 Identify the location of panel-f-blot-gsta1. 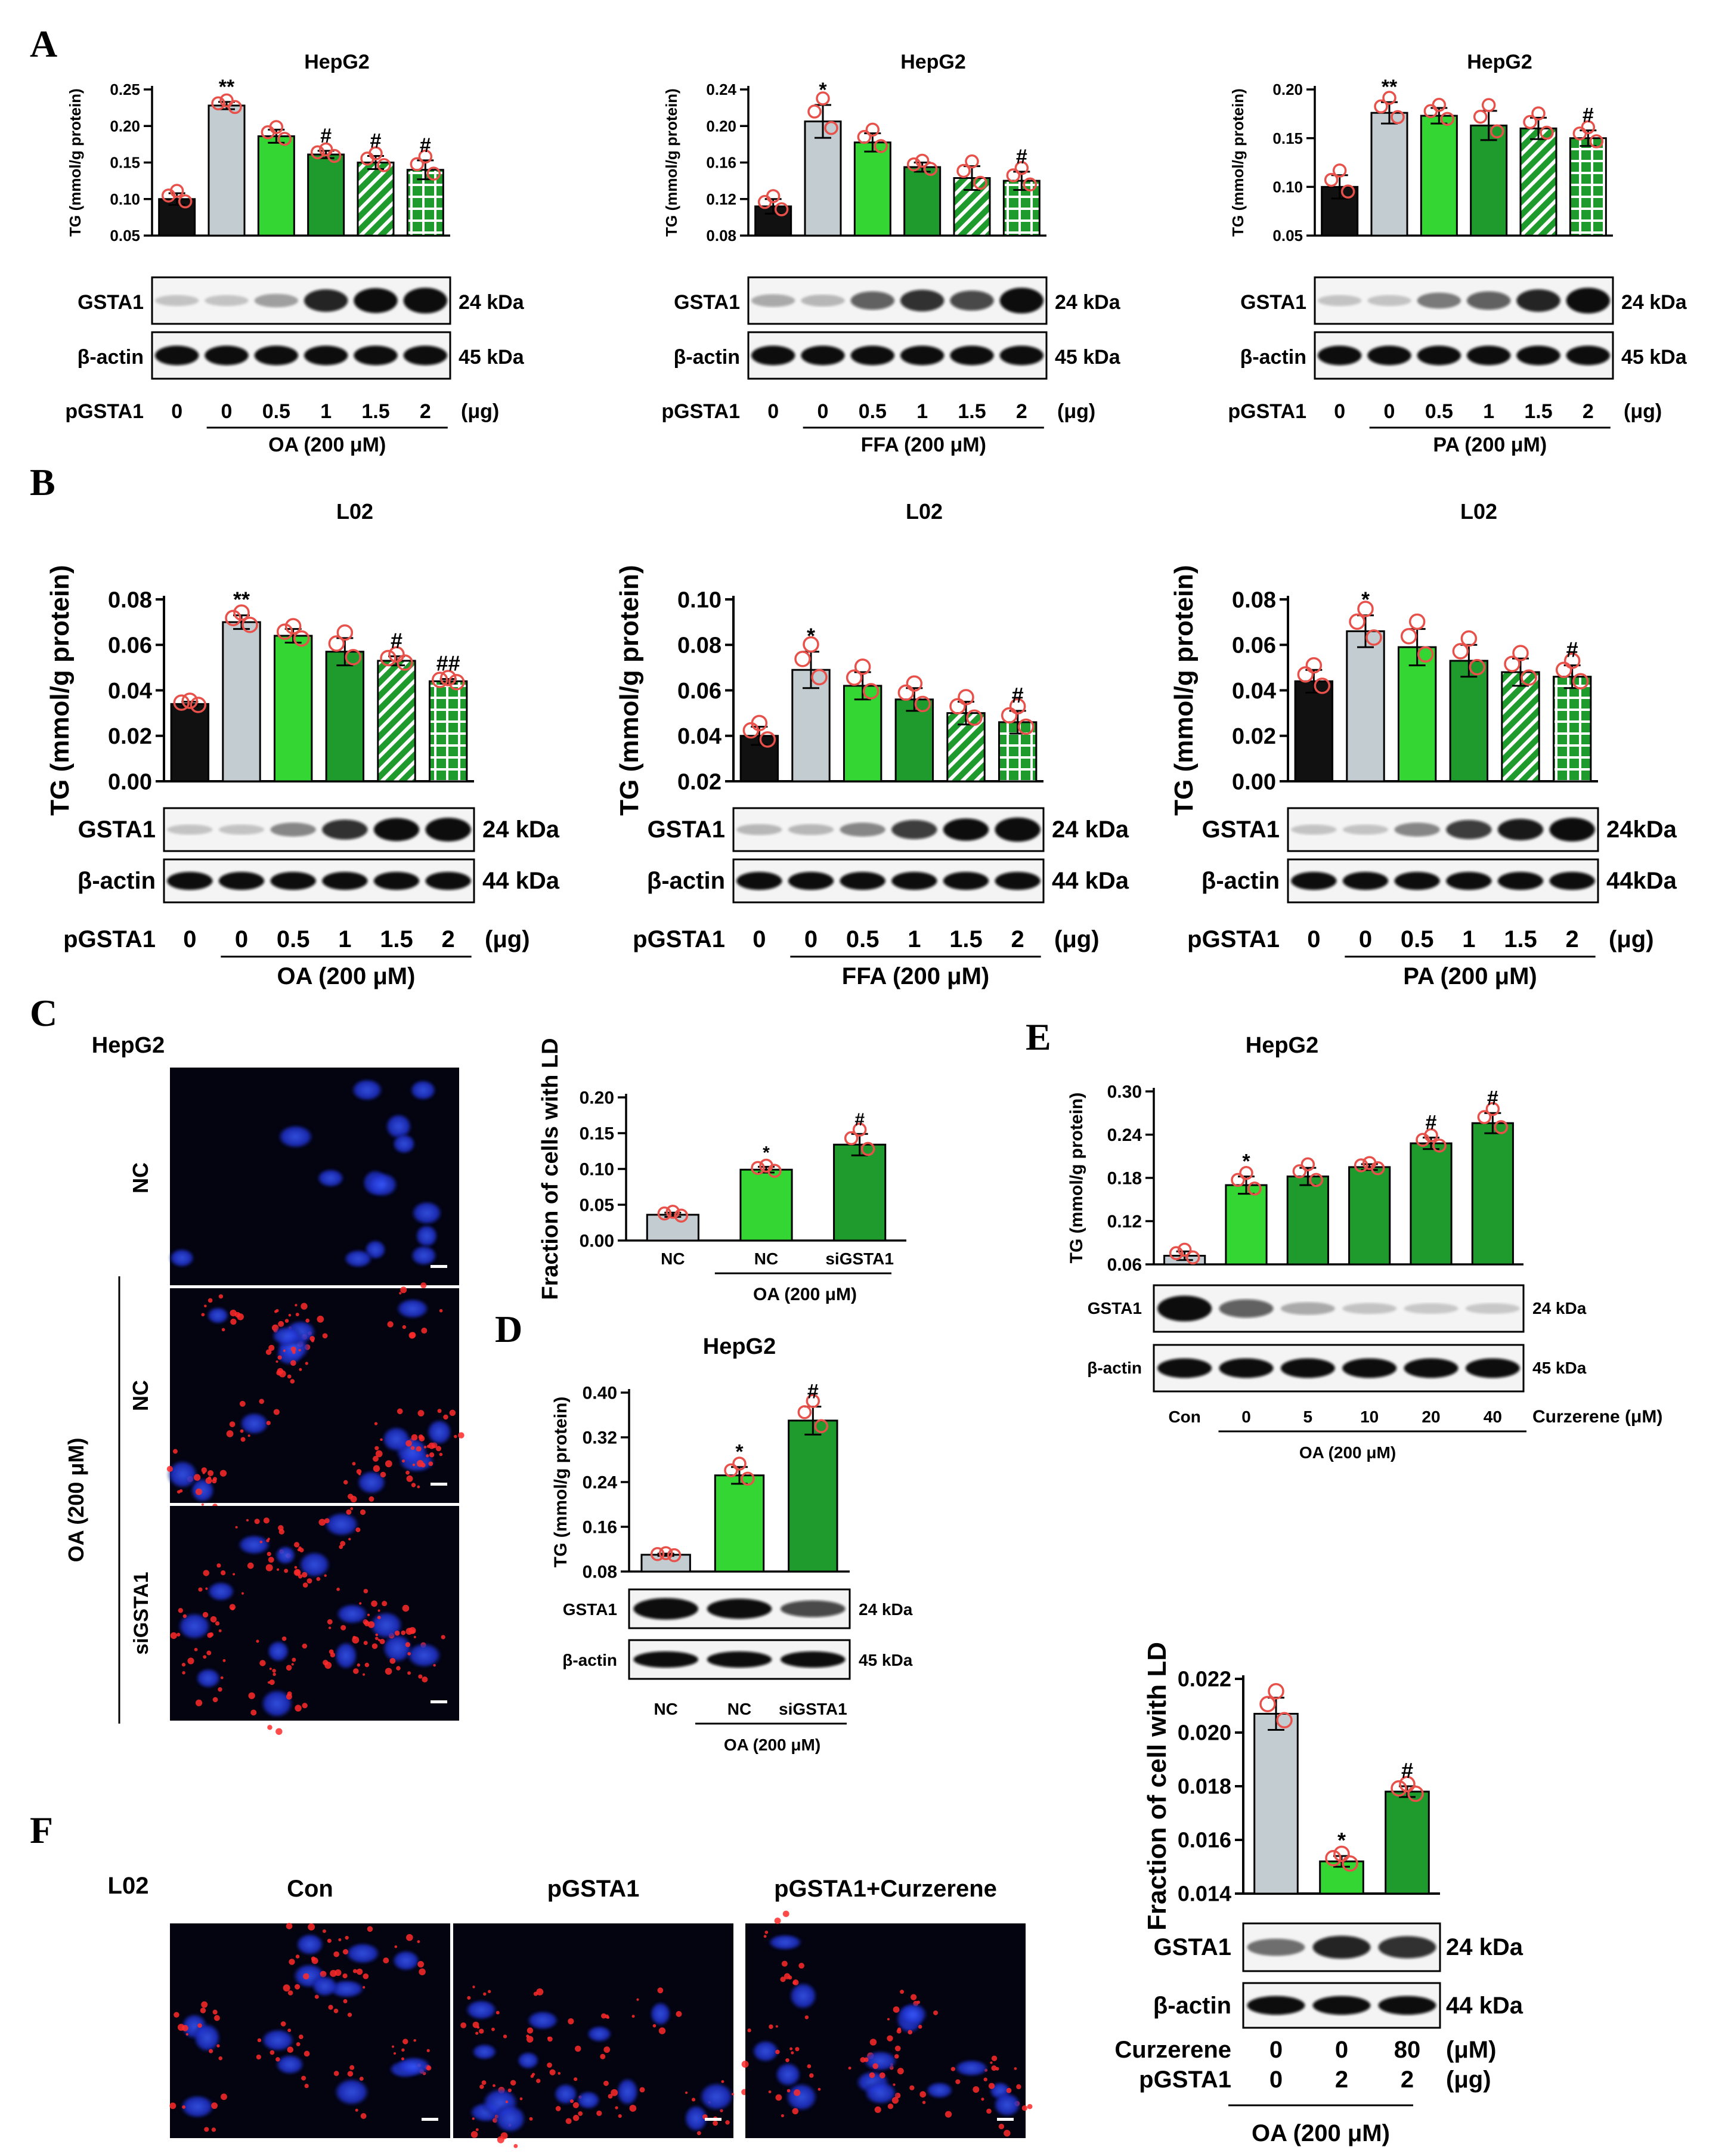
(1341, 1947).